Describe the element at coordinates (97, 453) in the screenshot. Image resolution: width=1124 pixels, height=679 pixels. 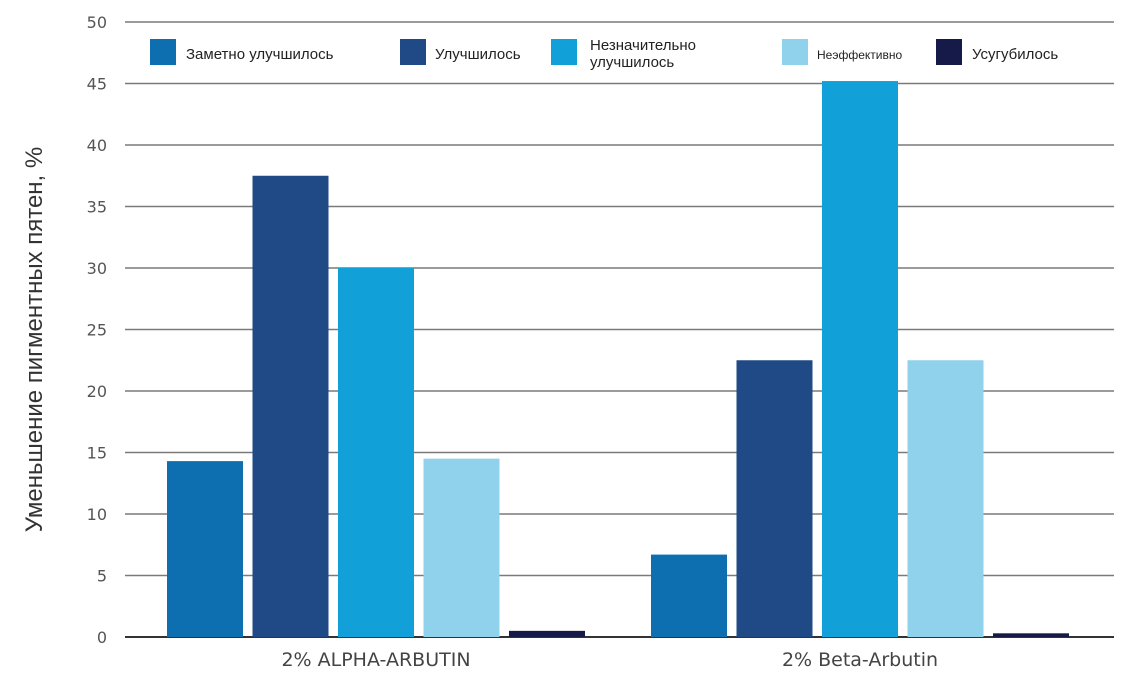
I see `y-tick-label-15: 15` at that location.